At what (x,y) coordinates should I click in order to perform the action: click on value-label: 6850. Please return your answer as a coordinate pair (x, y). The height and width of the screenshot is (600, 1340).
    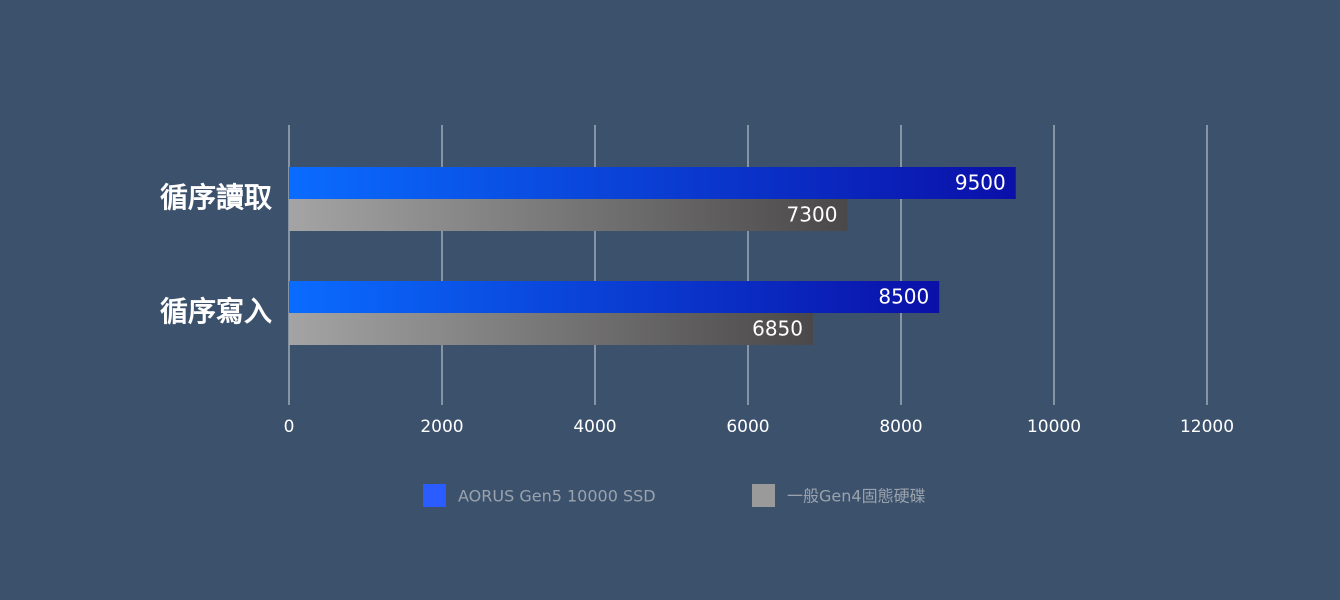
    Looking at the image, I should click on (777, 329).